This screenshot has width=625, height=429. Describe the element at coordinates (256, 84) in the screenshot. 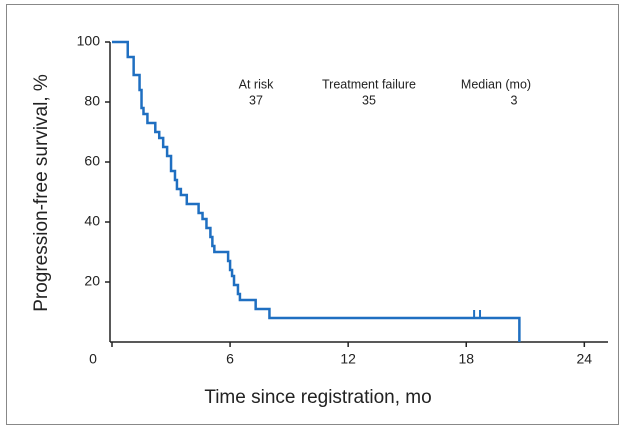

I see `annotation-label: At risk` at that location.